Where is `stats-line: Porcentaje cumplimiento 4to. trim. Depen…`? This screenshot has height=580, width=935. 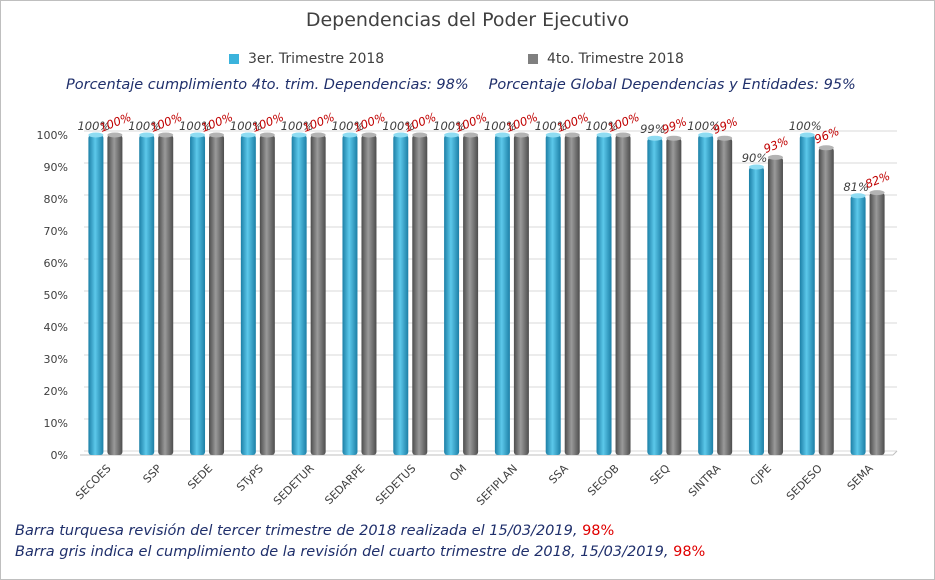
stats-line: Porcentaje cumplimiento 4to. trim. Depen… is located at coordinates (461, 85).